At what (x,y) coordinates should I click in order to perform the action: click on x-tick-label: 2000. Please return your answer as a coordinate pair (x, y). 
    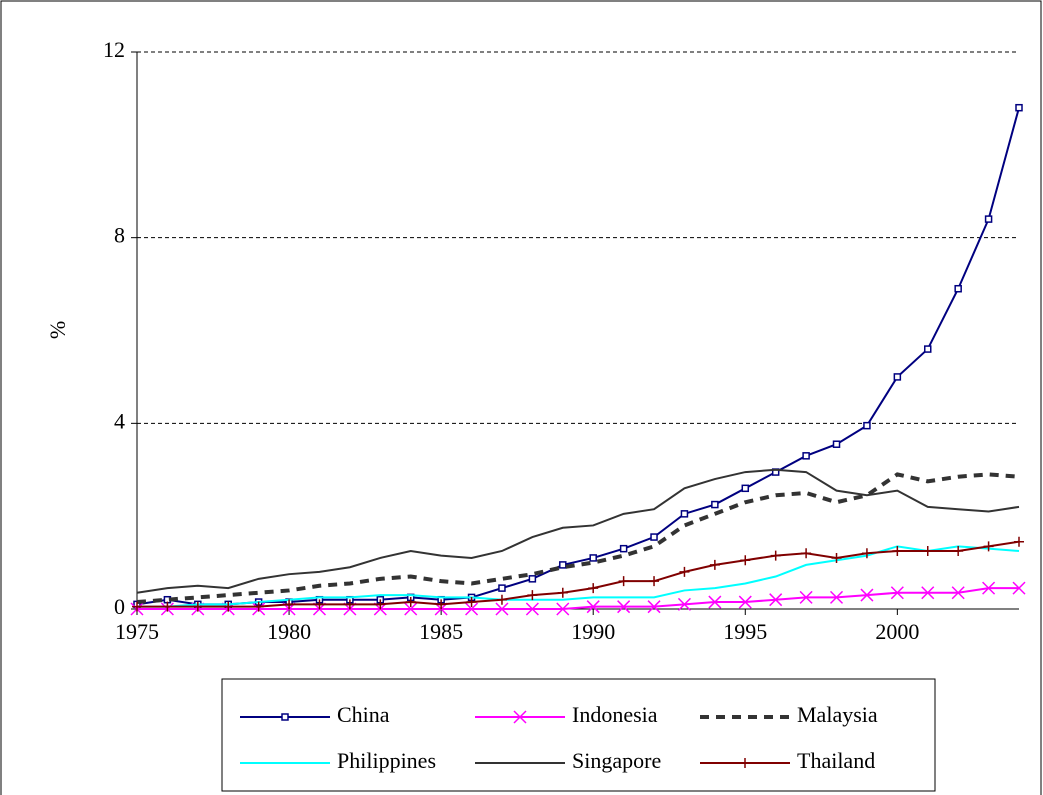
    Looking at the image, I should click on (897, 631).